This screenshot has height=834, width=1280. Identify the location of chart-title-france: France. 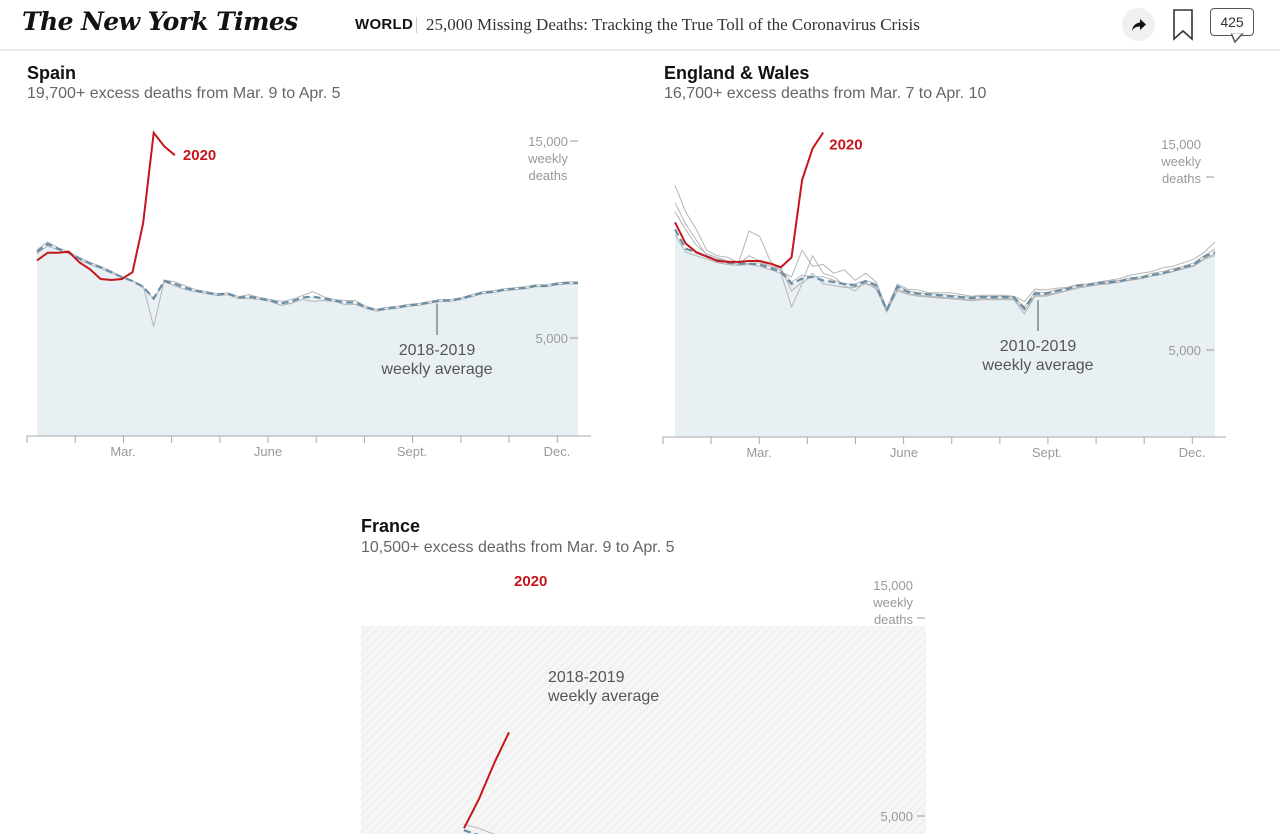
(391, 526).